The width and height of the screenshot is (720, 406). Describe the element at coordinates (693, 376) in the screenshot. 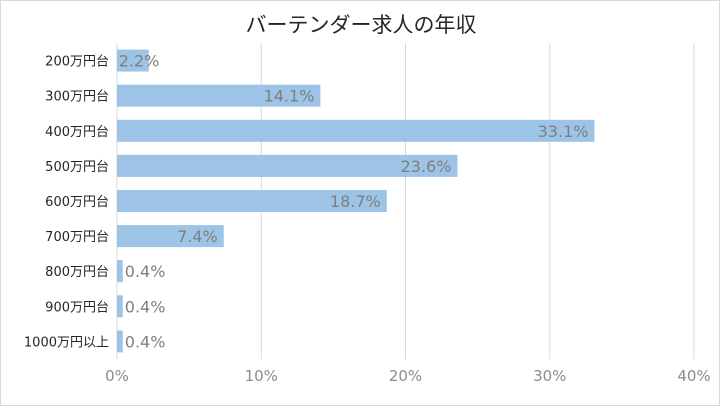

I see `x-tick-label: 40%` at that location.